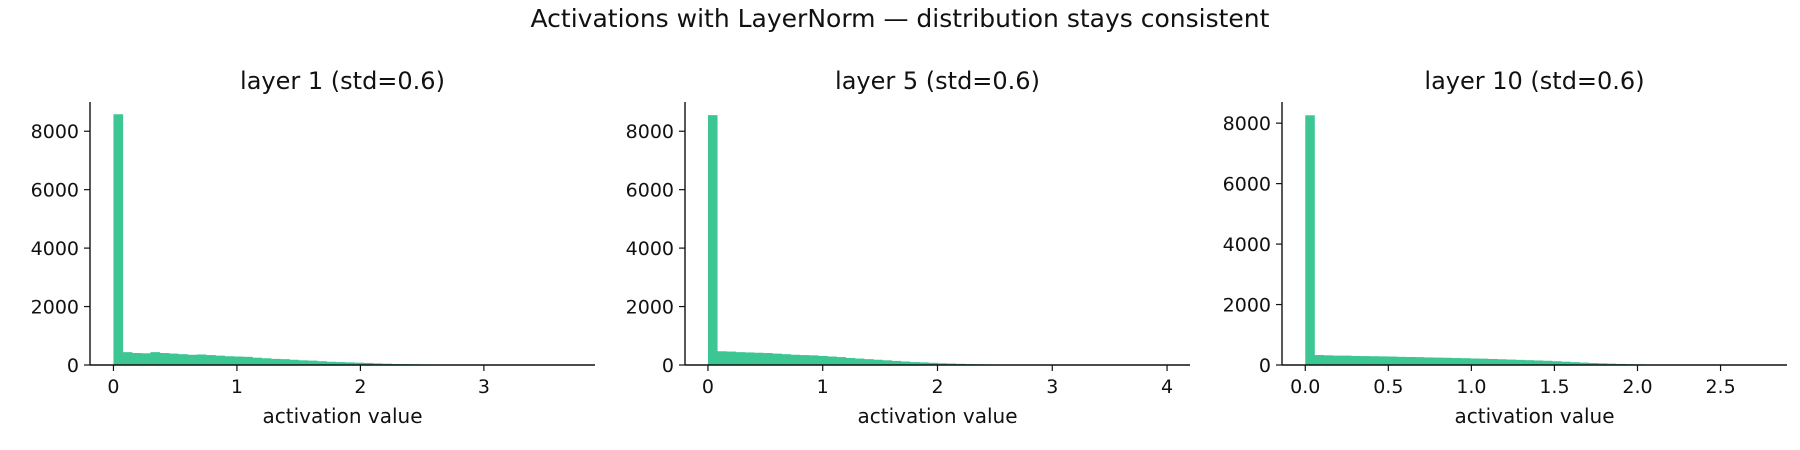 The width and height of the screenshot is (1800, 450). I want to click on panel-title: layer 10 (std=0.6), so click(1534, 81).